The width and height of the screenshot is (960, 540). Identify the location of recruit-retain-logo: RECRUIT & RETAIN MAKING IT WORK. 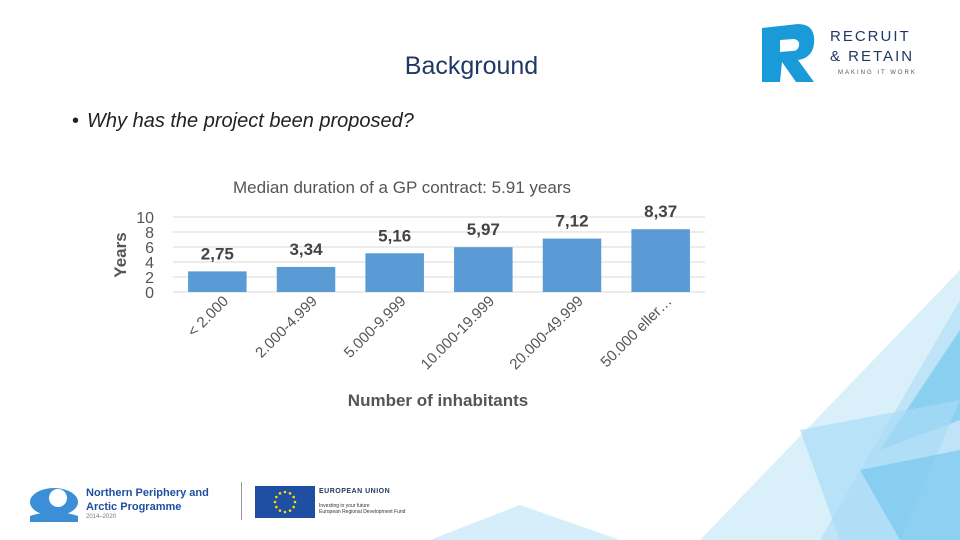
(848, 54).